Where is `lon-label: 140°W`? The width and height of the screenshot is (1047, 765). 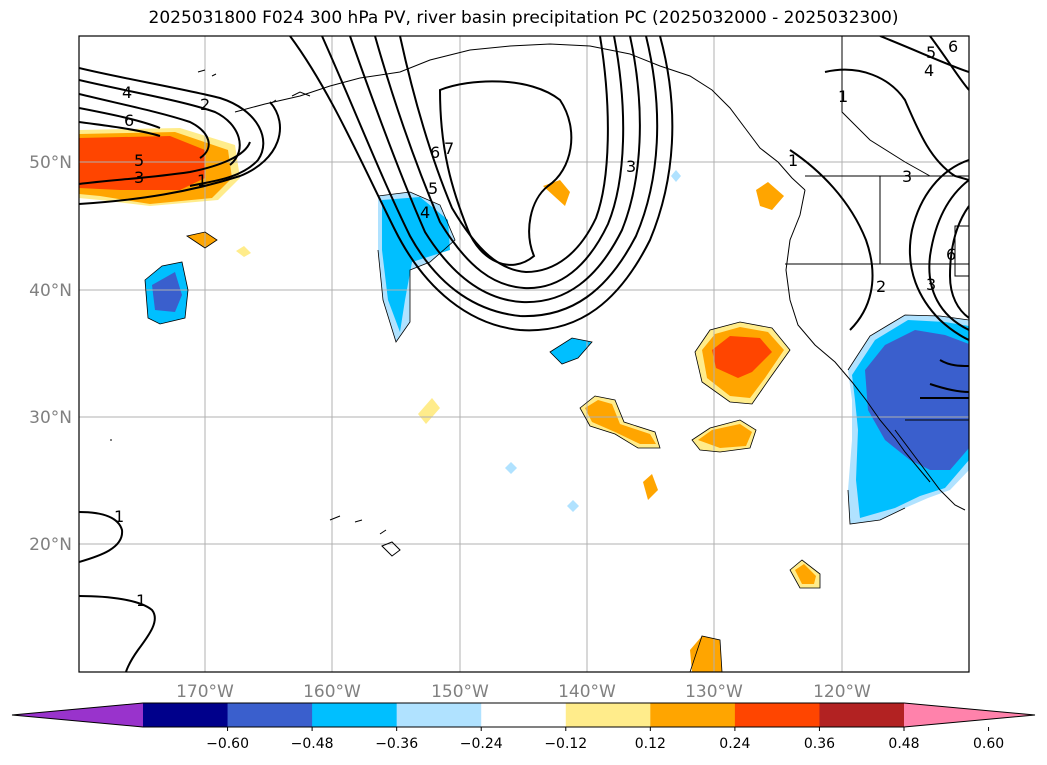
lon-label: 140°W is located at coordinates (587, 692).